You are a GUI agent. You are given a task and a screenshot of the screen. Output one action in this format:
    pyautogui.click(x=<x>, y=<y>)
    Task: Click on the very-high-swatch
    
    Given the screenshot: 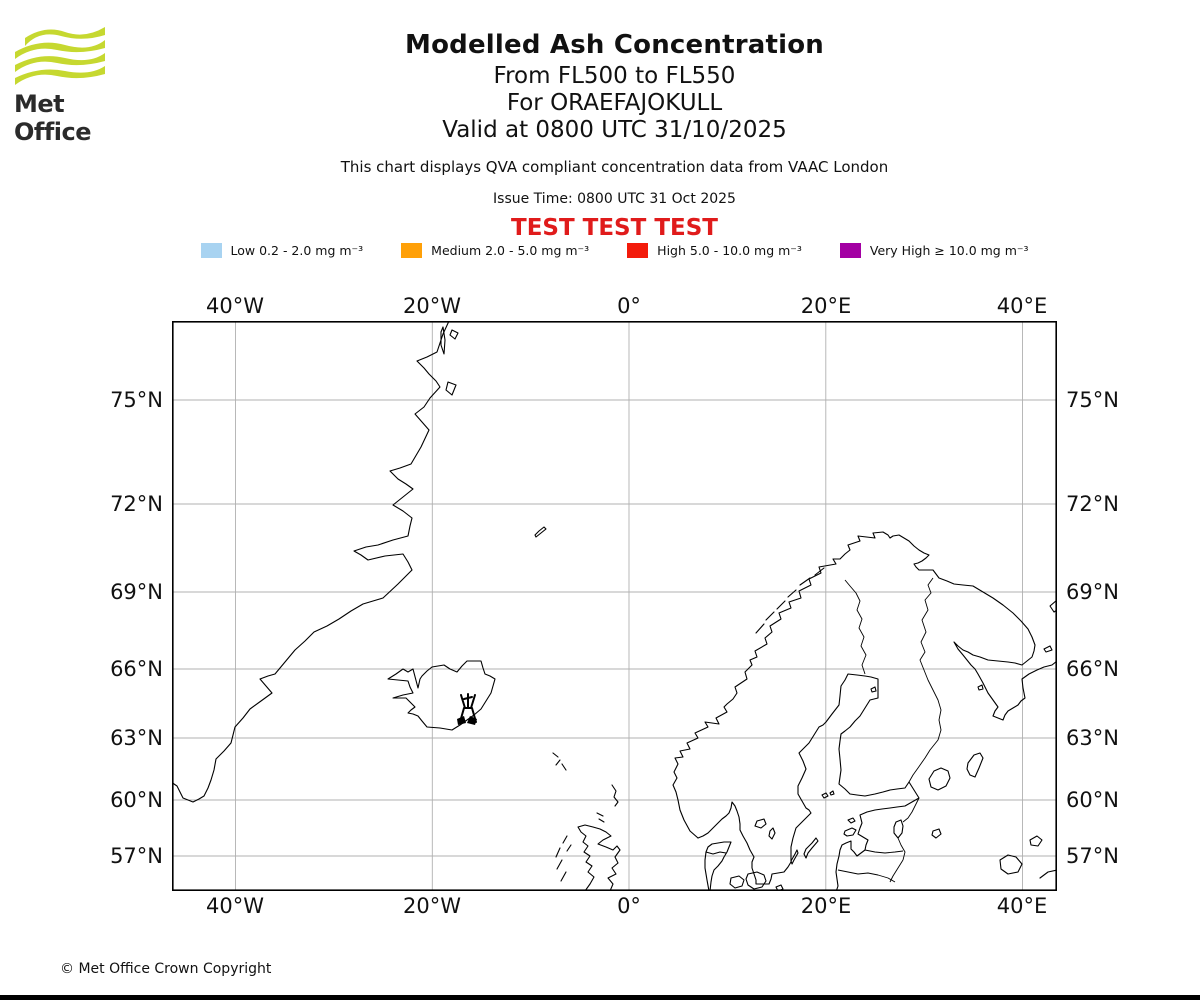 What is the action you would take?
    pyautogui.click(x=850, y=250)
    